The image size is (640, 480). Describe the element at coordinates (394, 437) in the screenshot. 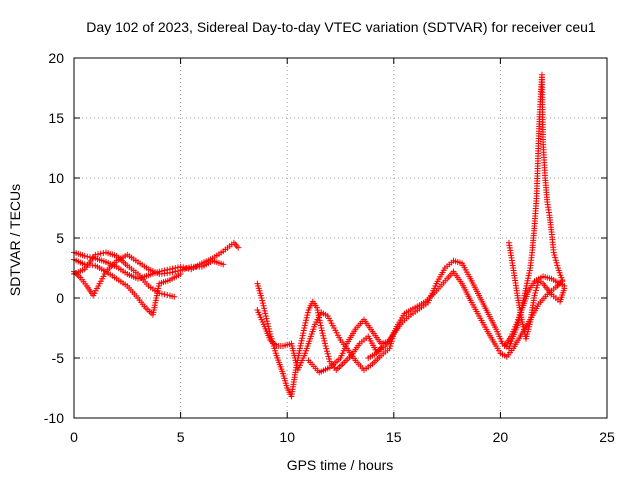

I see `x-tick-label: 15` at that location.